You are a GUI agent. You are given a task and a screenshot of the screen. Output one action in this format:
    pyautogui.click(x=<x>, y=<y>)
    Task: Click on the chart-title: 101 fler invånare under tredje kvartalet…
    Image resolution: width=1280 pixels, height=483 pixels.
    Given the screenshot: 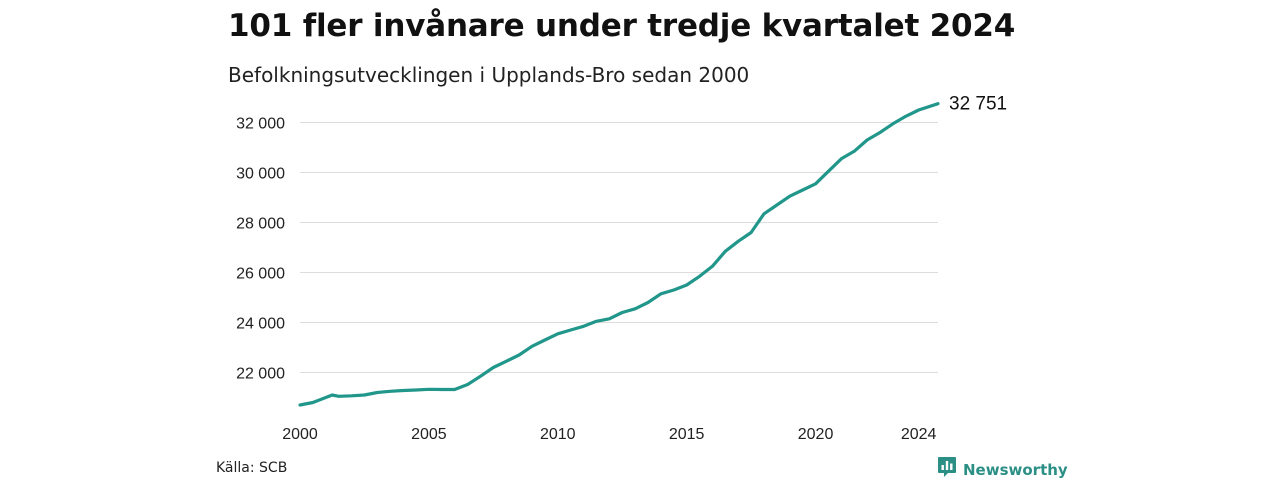 What is the action you would take?
    pyautogui.click(x=622, y=26)
    